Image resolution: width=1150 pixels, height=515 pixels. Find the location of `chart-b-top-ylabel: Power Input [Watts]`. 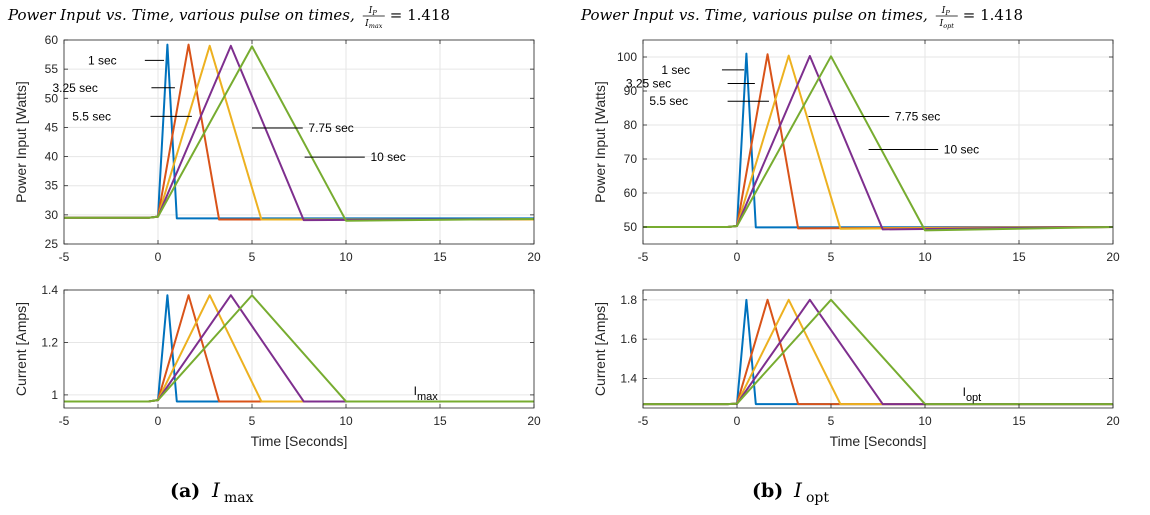

chart-b-top-ylabel: Power Input [Watts] is located at coordinates (600, 142).